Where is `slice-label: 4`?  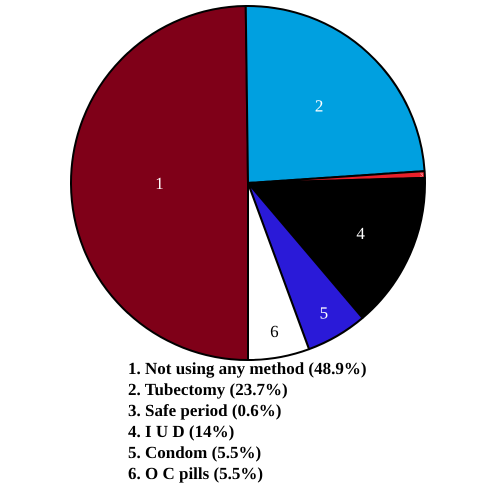 slice-label: 4 is located at coordinates (361, 233).